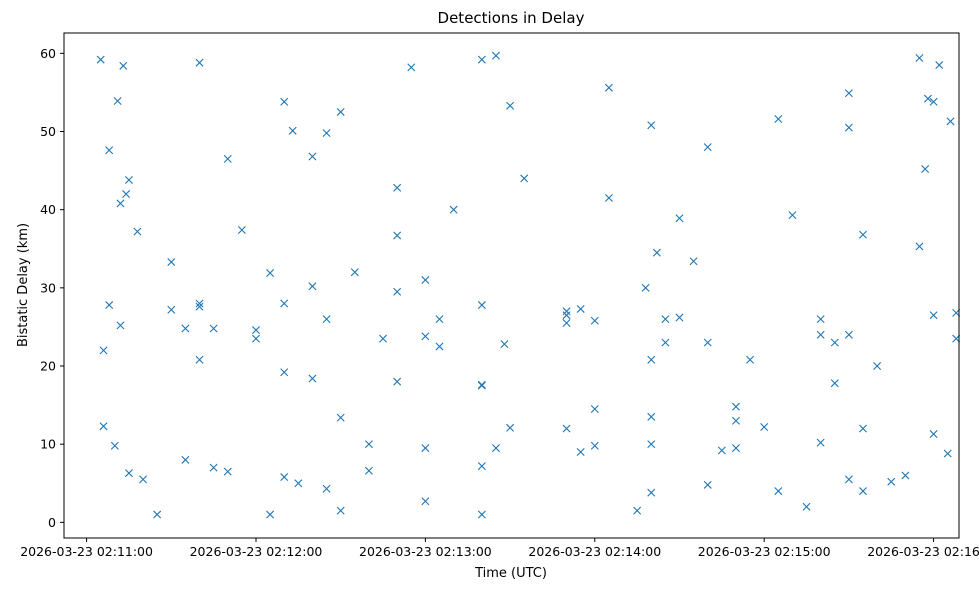  I want to click on x-tick-label: 2026-03-23 02:12:00, so click(256, 551).